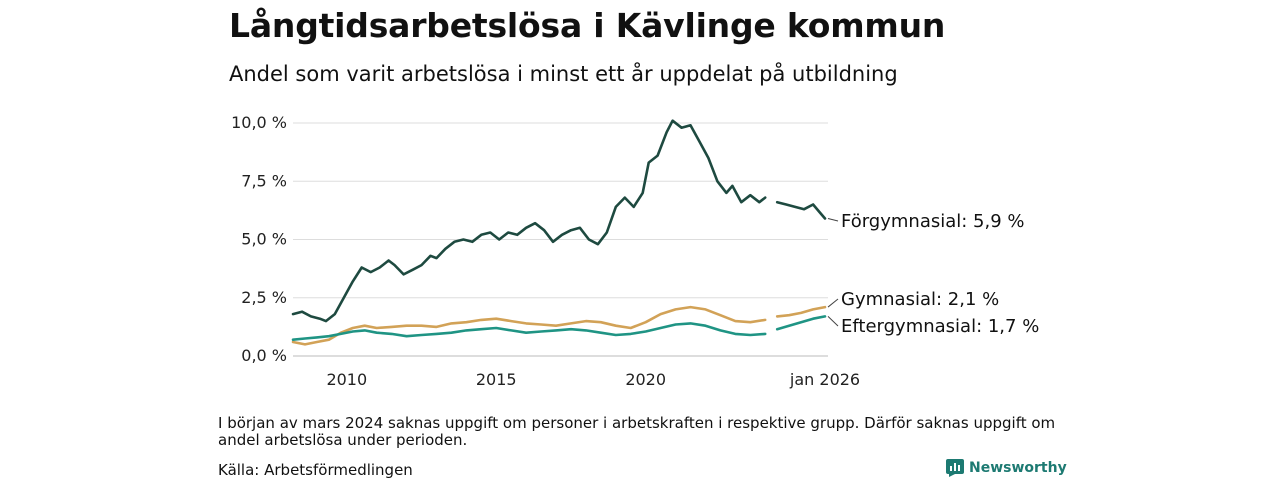  Describe the element at coordinates (1018, 468) in the screenshot. I see `brand-name: Newsworthy` at that location.